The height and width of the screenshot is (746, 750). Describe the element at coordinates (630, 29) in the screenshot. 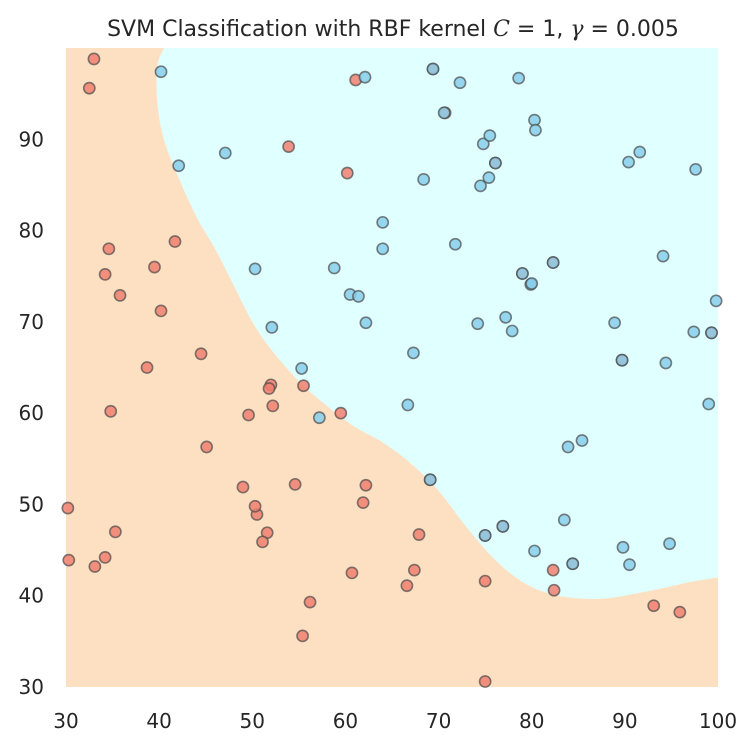

I see `title-gamma-value: = 0.005` at that location.